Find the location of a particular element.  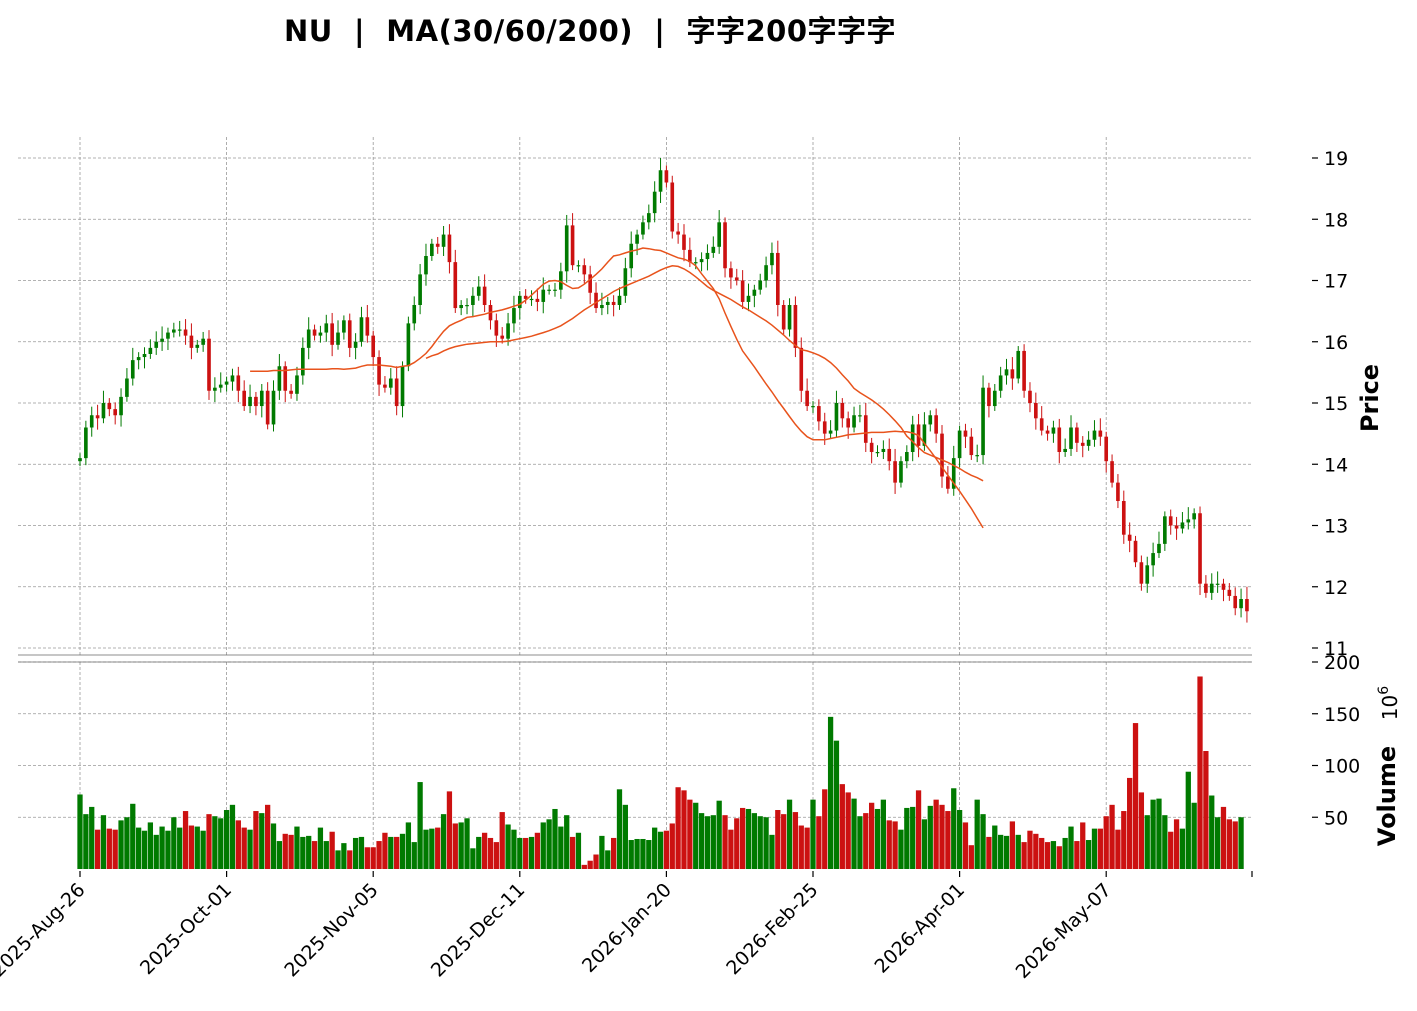

price-tick-label: 19 is located at coordinates (1336, 159).